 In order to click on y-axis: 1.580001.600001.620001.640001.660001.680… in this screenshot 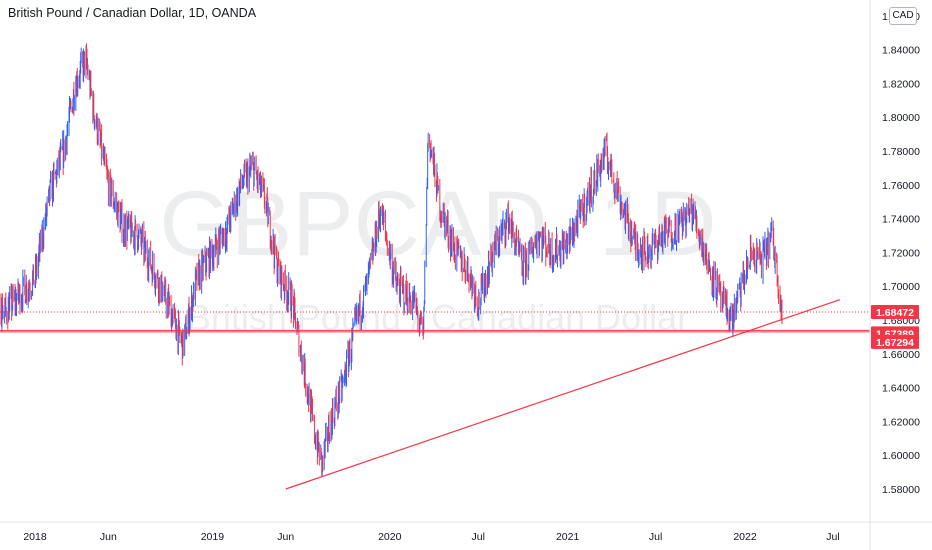, I will do `click(901, 253)`.